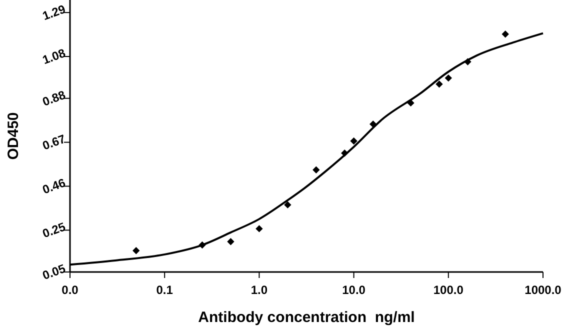  I want to click on x-axis-title: Antibody concentration ng/ml, so click(306, 317).